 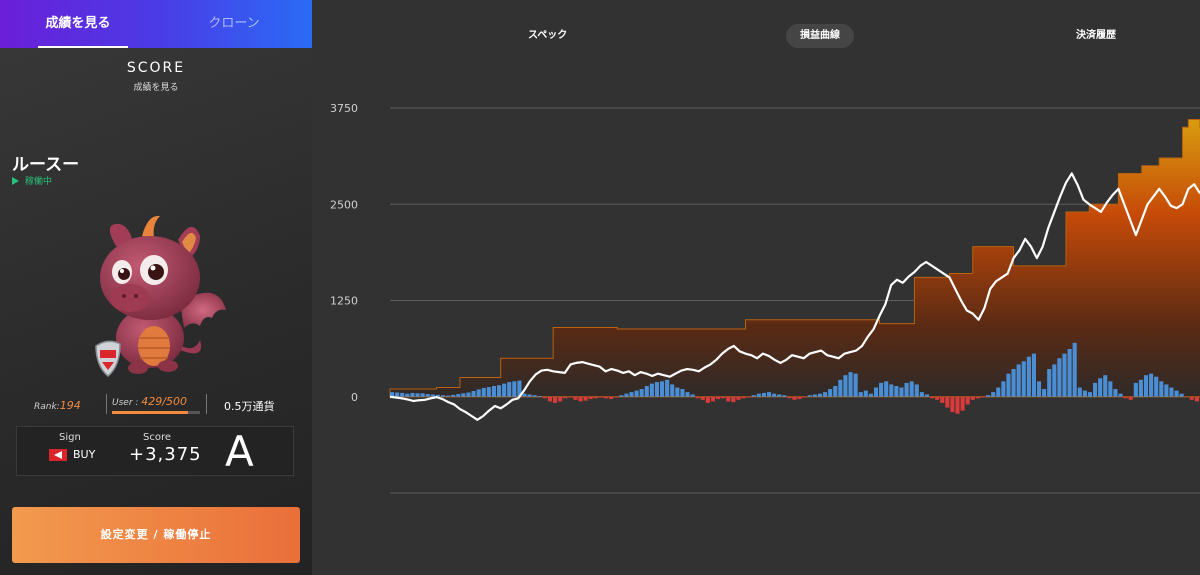 I want to click on rank: Rank:194, so click(x=57, y=405).